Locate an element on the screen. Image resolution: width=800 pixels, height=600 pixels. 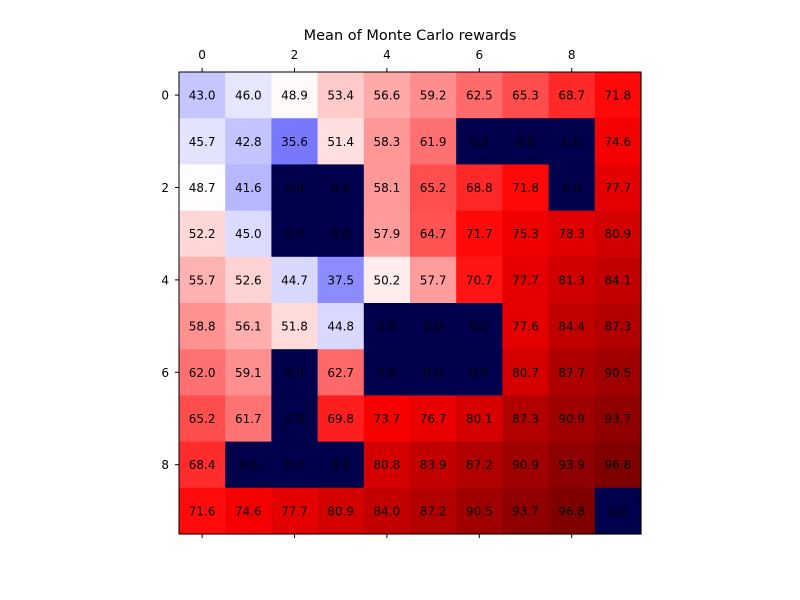
cell-value-label: 43.0 is located at coordinates (202, 96).